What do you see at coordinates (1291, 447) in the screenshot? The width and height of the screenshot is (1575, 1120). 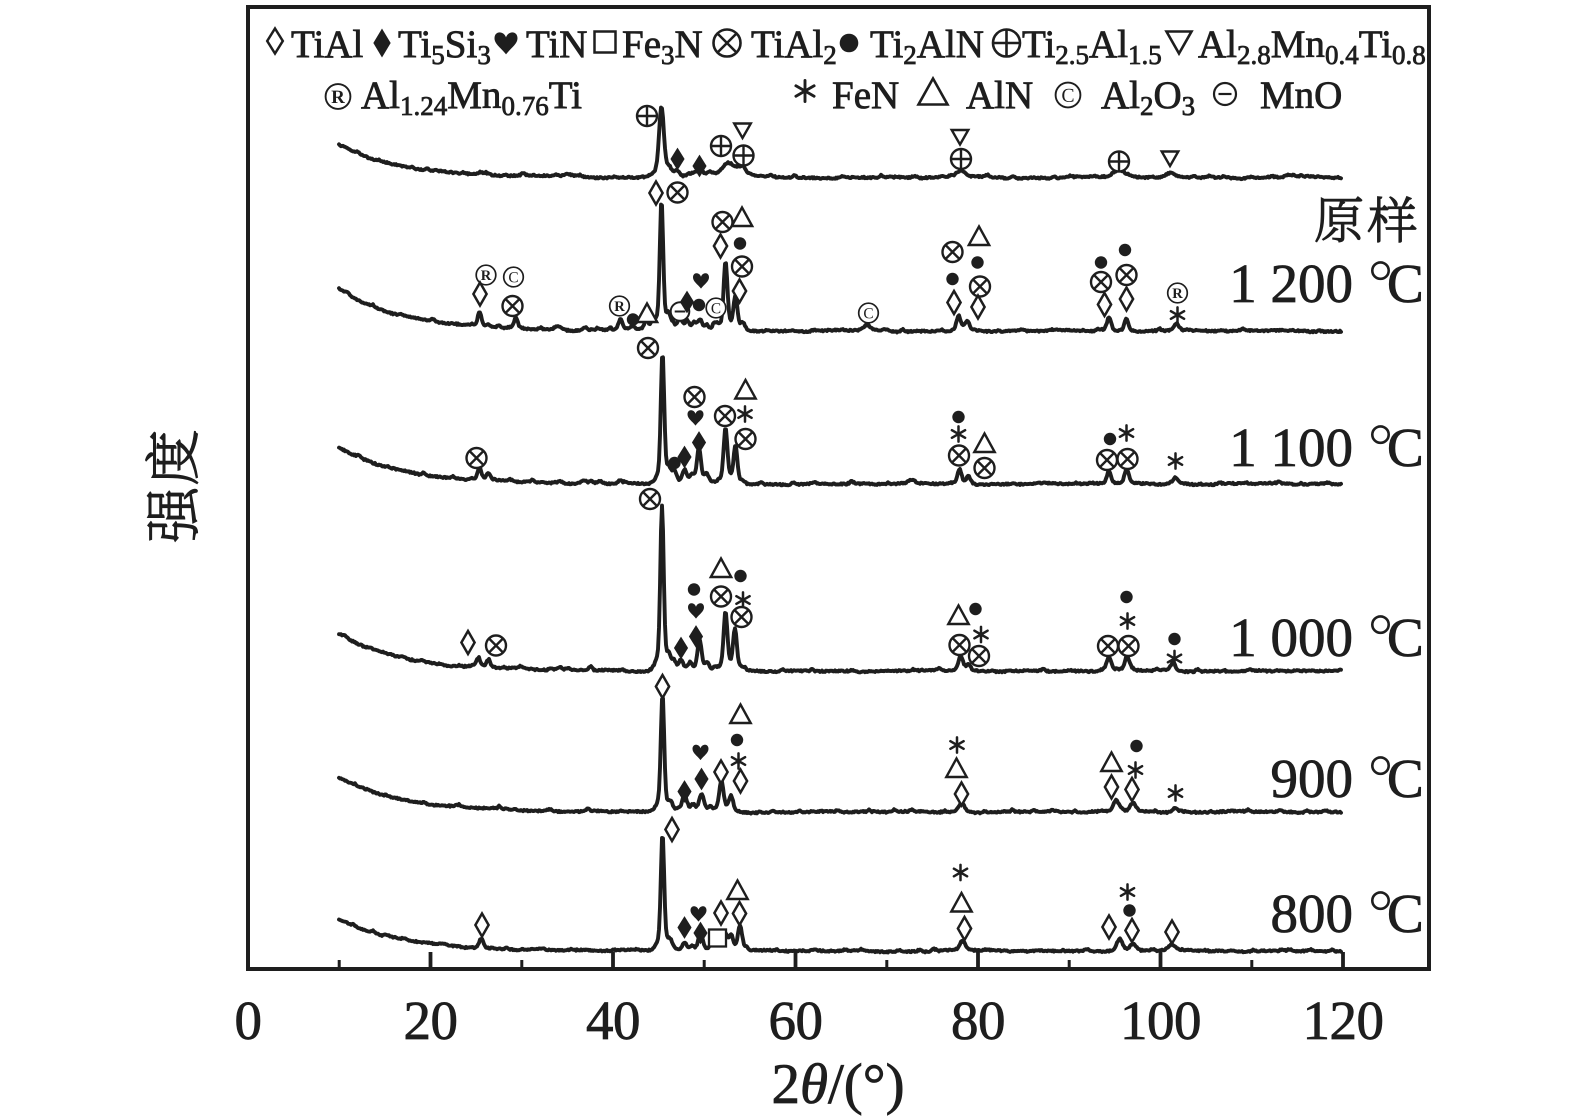 I see `svg-text: 1 100` at bounding box center [1291, 447].